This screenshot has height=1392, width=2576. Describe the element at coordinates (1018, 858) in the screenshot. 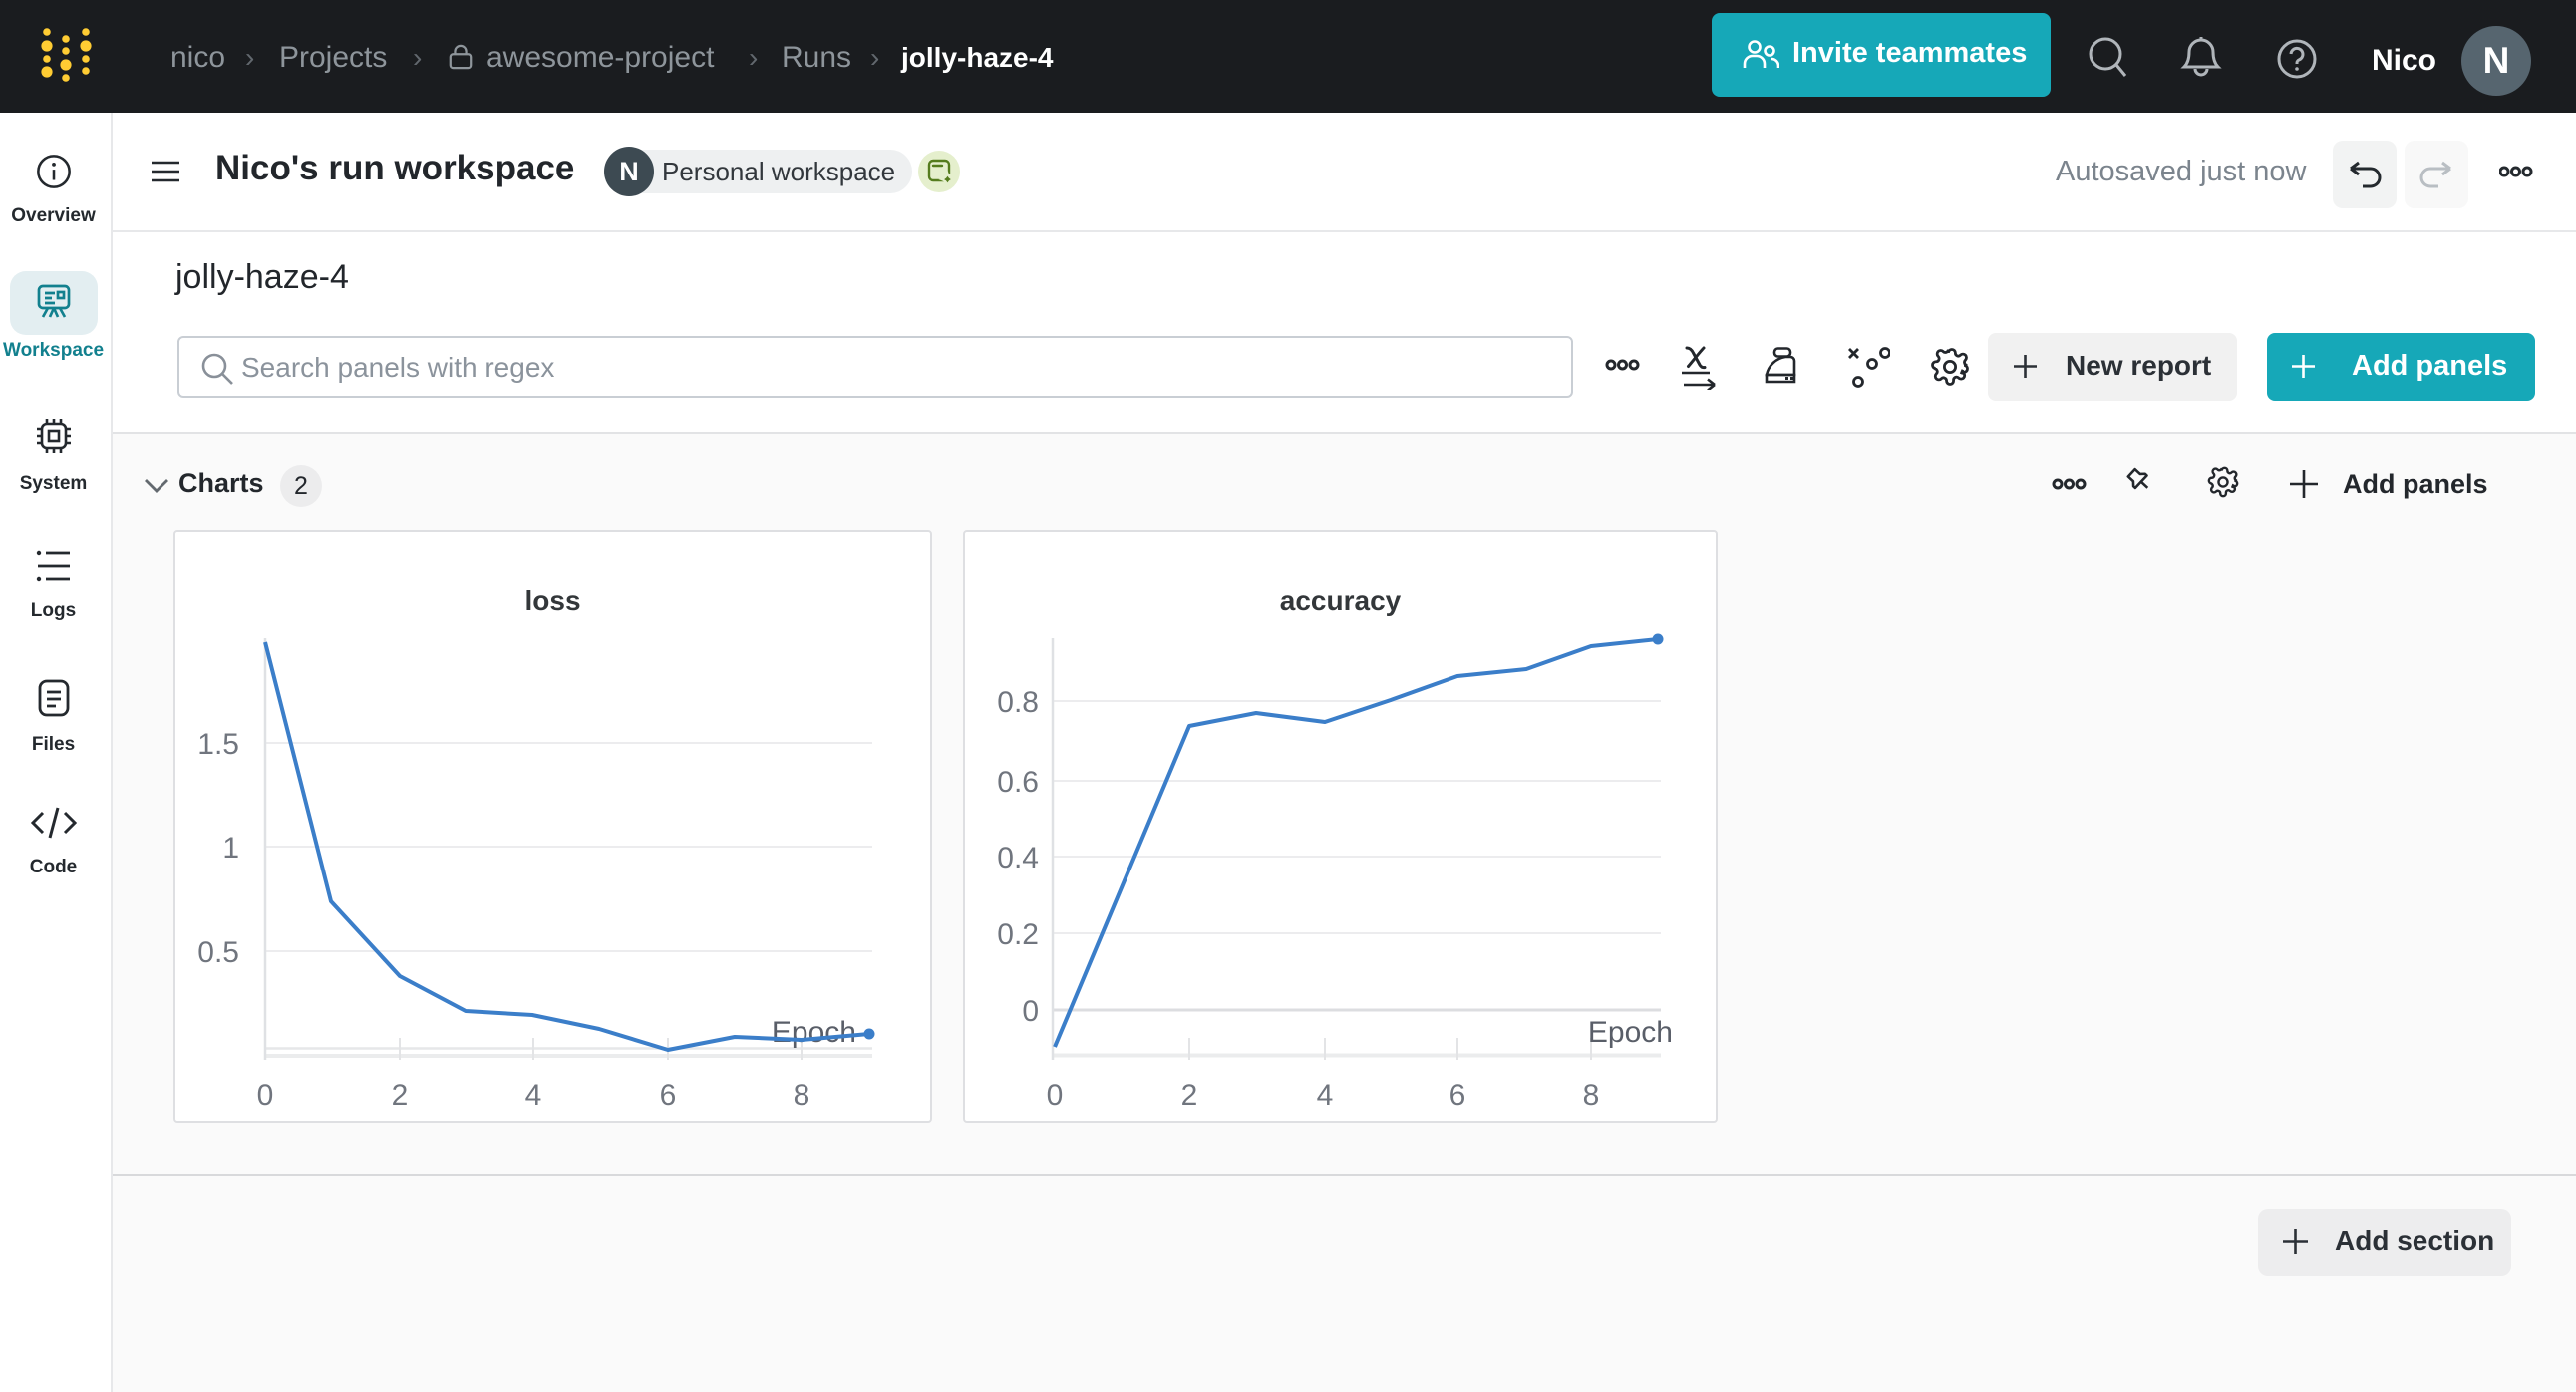

I see `svg-text: 0.4` at that location.